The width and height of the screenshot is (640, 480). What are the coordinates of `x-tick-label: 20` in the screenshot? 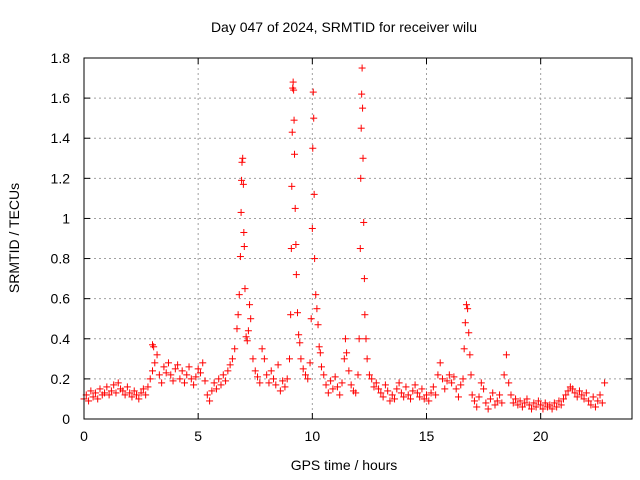 It's located at (541, 436).